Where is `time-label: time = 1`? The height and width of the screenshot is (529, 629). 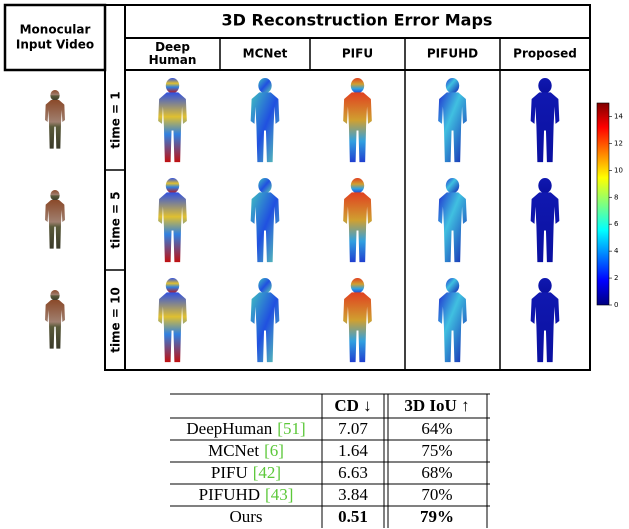 time-label: time = 1 is located at coordinates (116, 119).